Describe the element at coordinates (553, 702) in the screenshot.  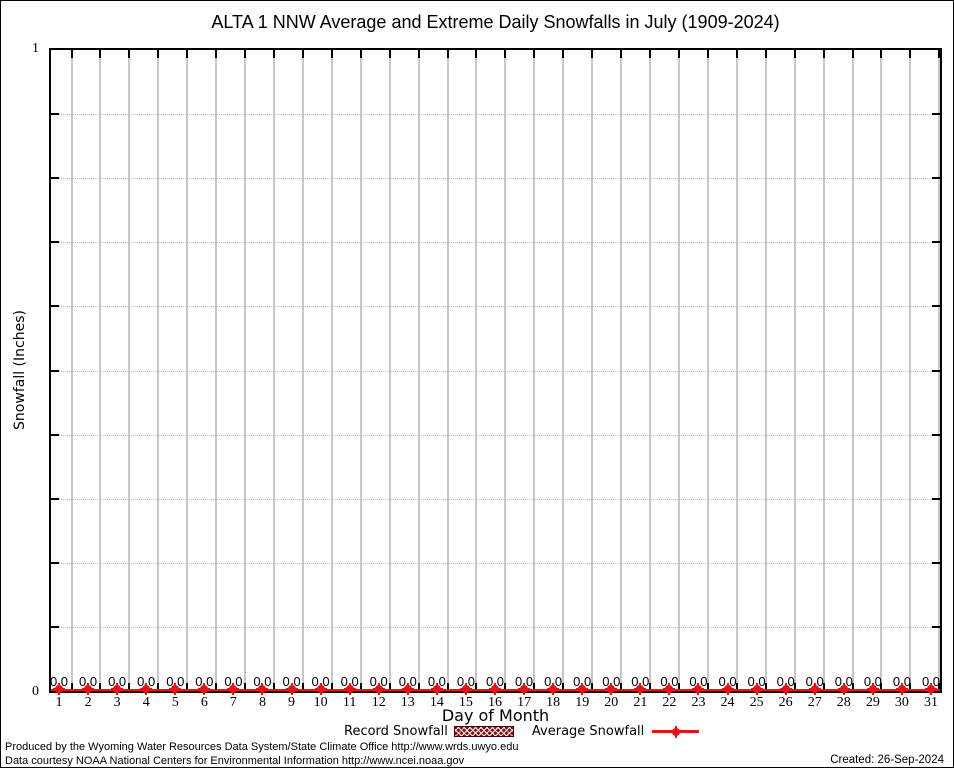
I see `x-tick-label: 18` at that location.